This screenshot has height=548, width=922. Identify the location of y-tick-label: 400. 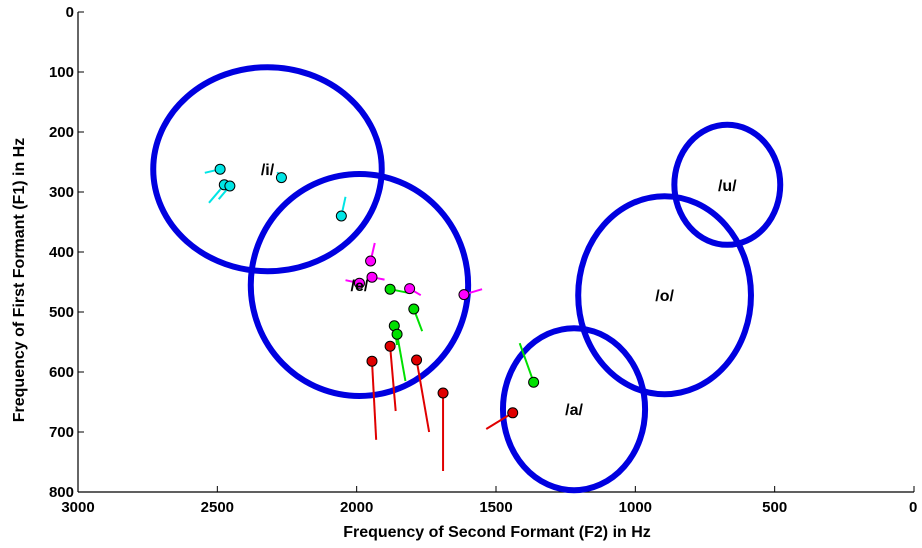
(61, 252).